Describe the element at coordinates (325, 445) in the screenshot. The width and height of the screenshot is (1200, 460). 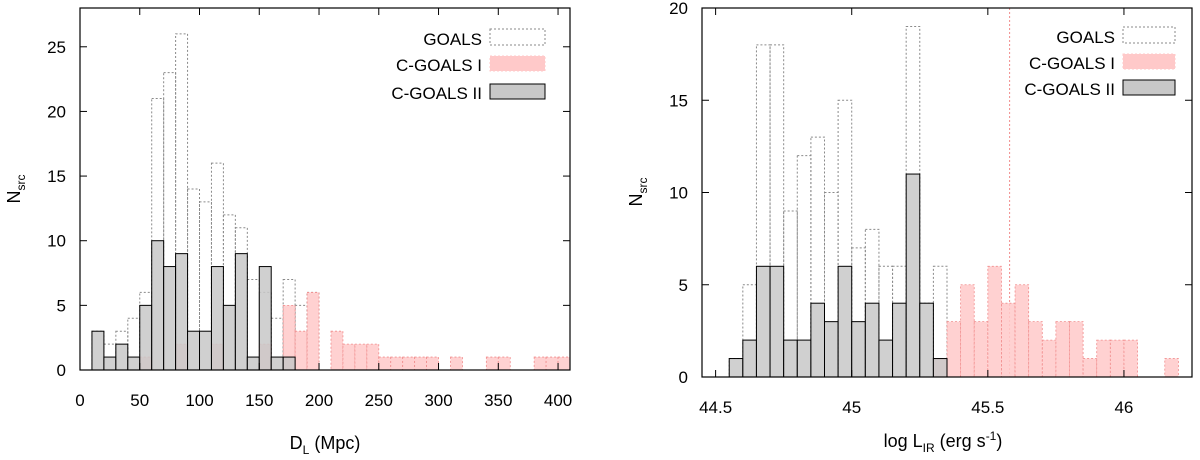
I see `x-axis-label: DL (Mpc)` at that location.